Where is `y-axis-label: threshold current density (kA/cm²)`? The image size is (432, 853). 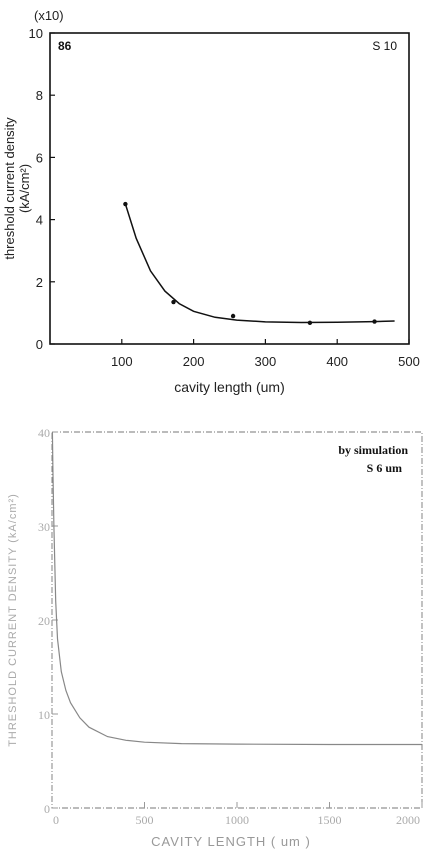
y-axis-label: threshold current density (kA/cm²) is located at coordinates (17, 188).